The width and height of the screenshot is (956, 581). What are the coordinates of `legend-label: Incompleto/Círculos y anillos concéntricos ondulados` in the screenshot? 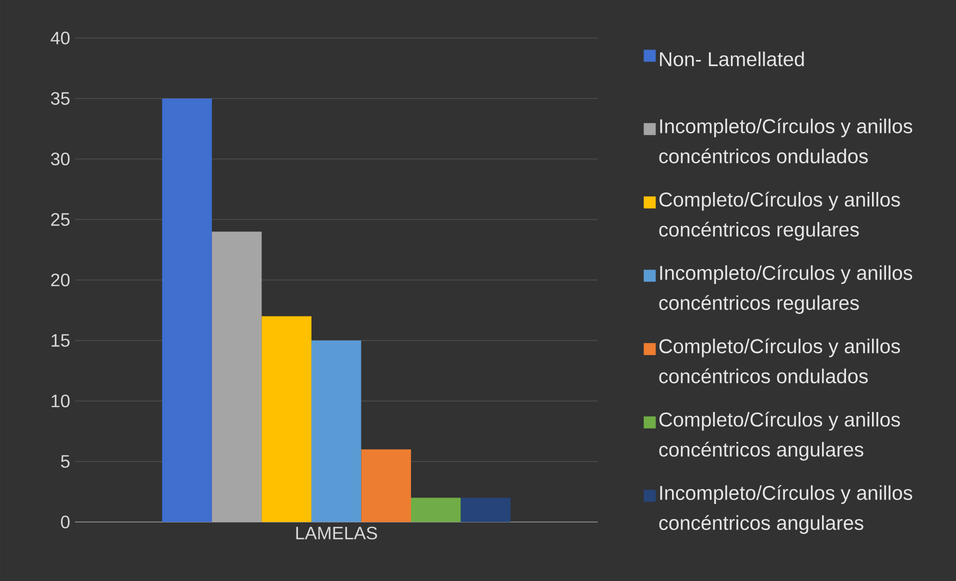 It's located at (785, 141).